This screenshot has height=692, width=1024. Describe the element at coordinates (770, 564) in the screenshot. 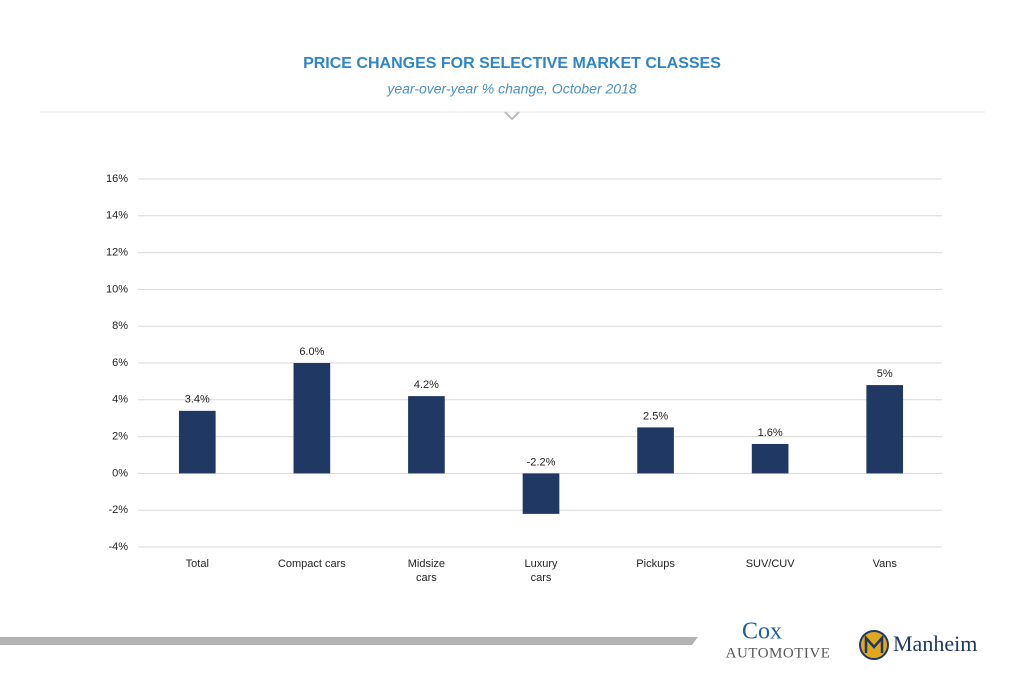

I see `x-tick-label: SUV/CUV` at that location.